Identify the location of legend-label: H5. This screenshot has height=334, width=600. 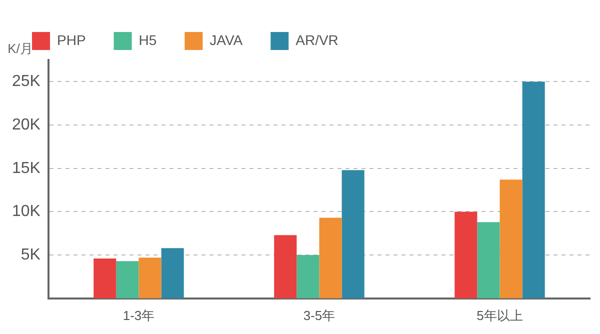
(147, 40).